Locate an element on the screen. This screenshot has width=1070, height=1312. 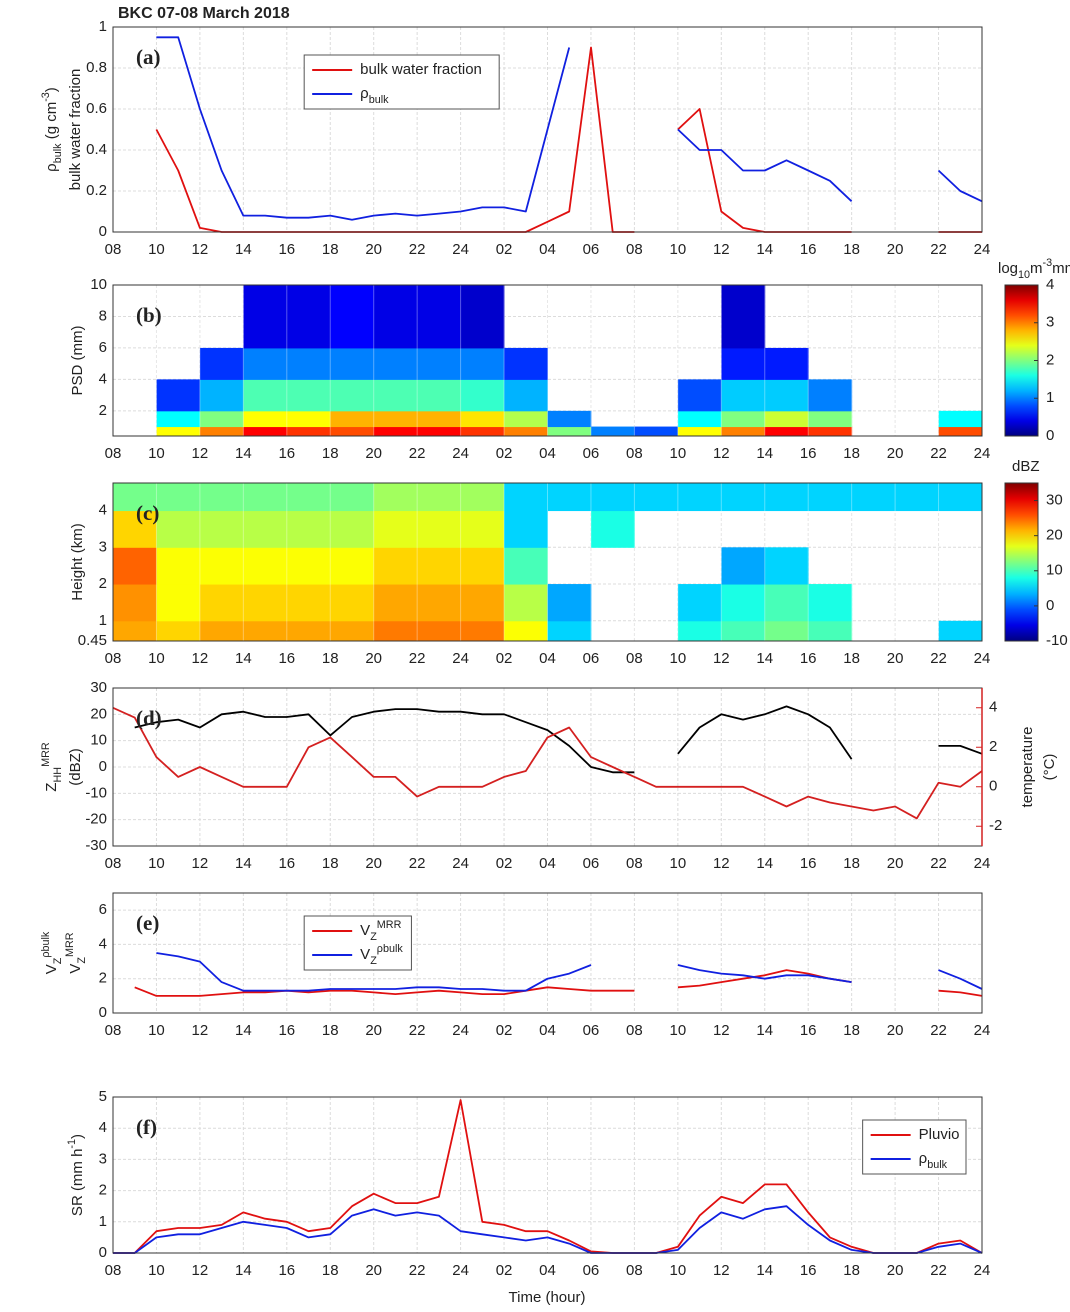
axes-box is located at coordinates (547, 360).